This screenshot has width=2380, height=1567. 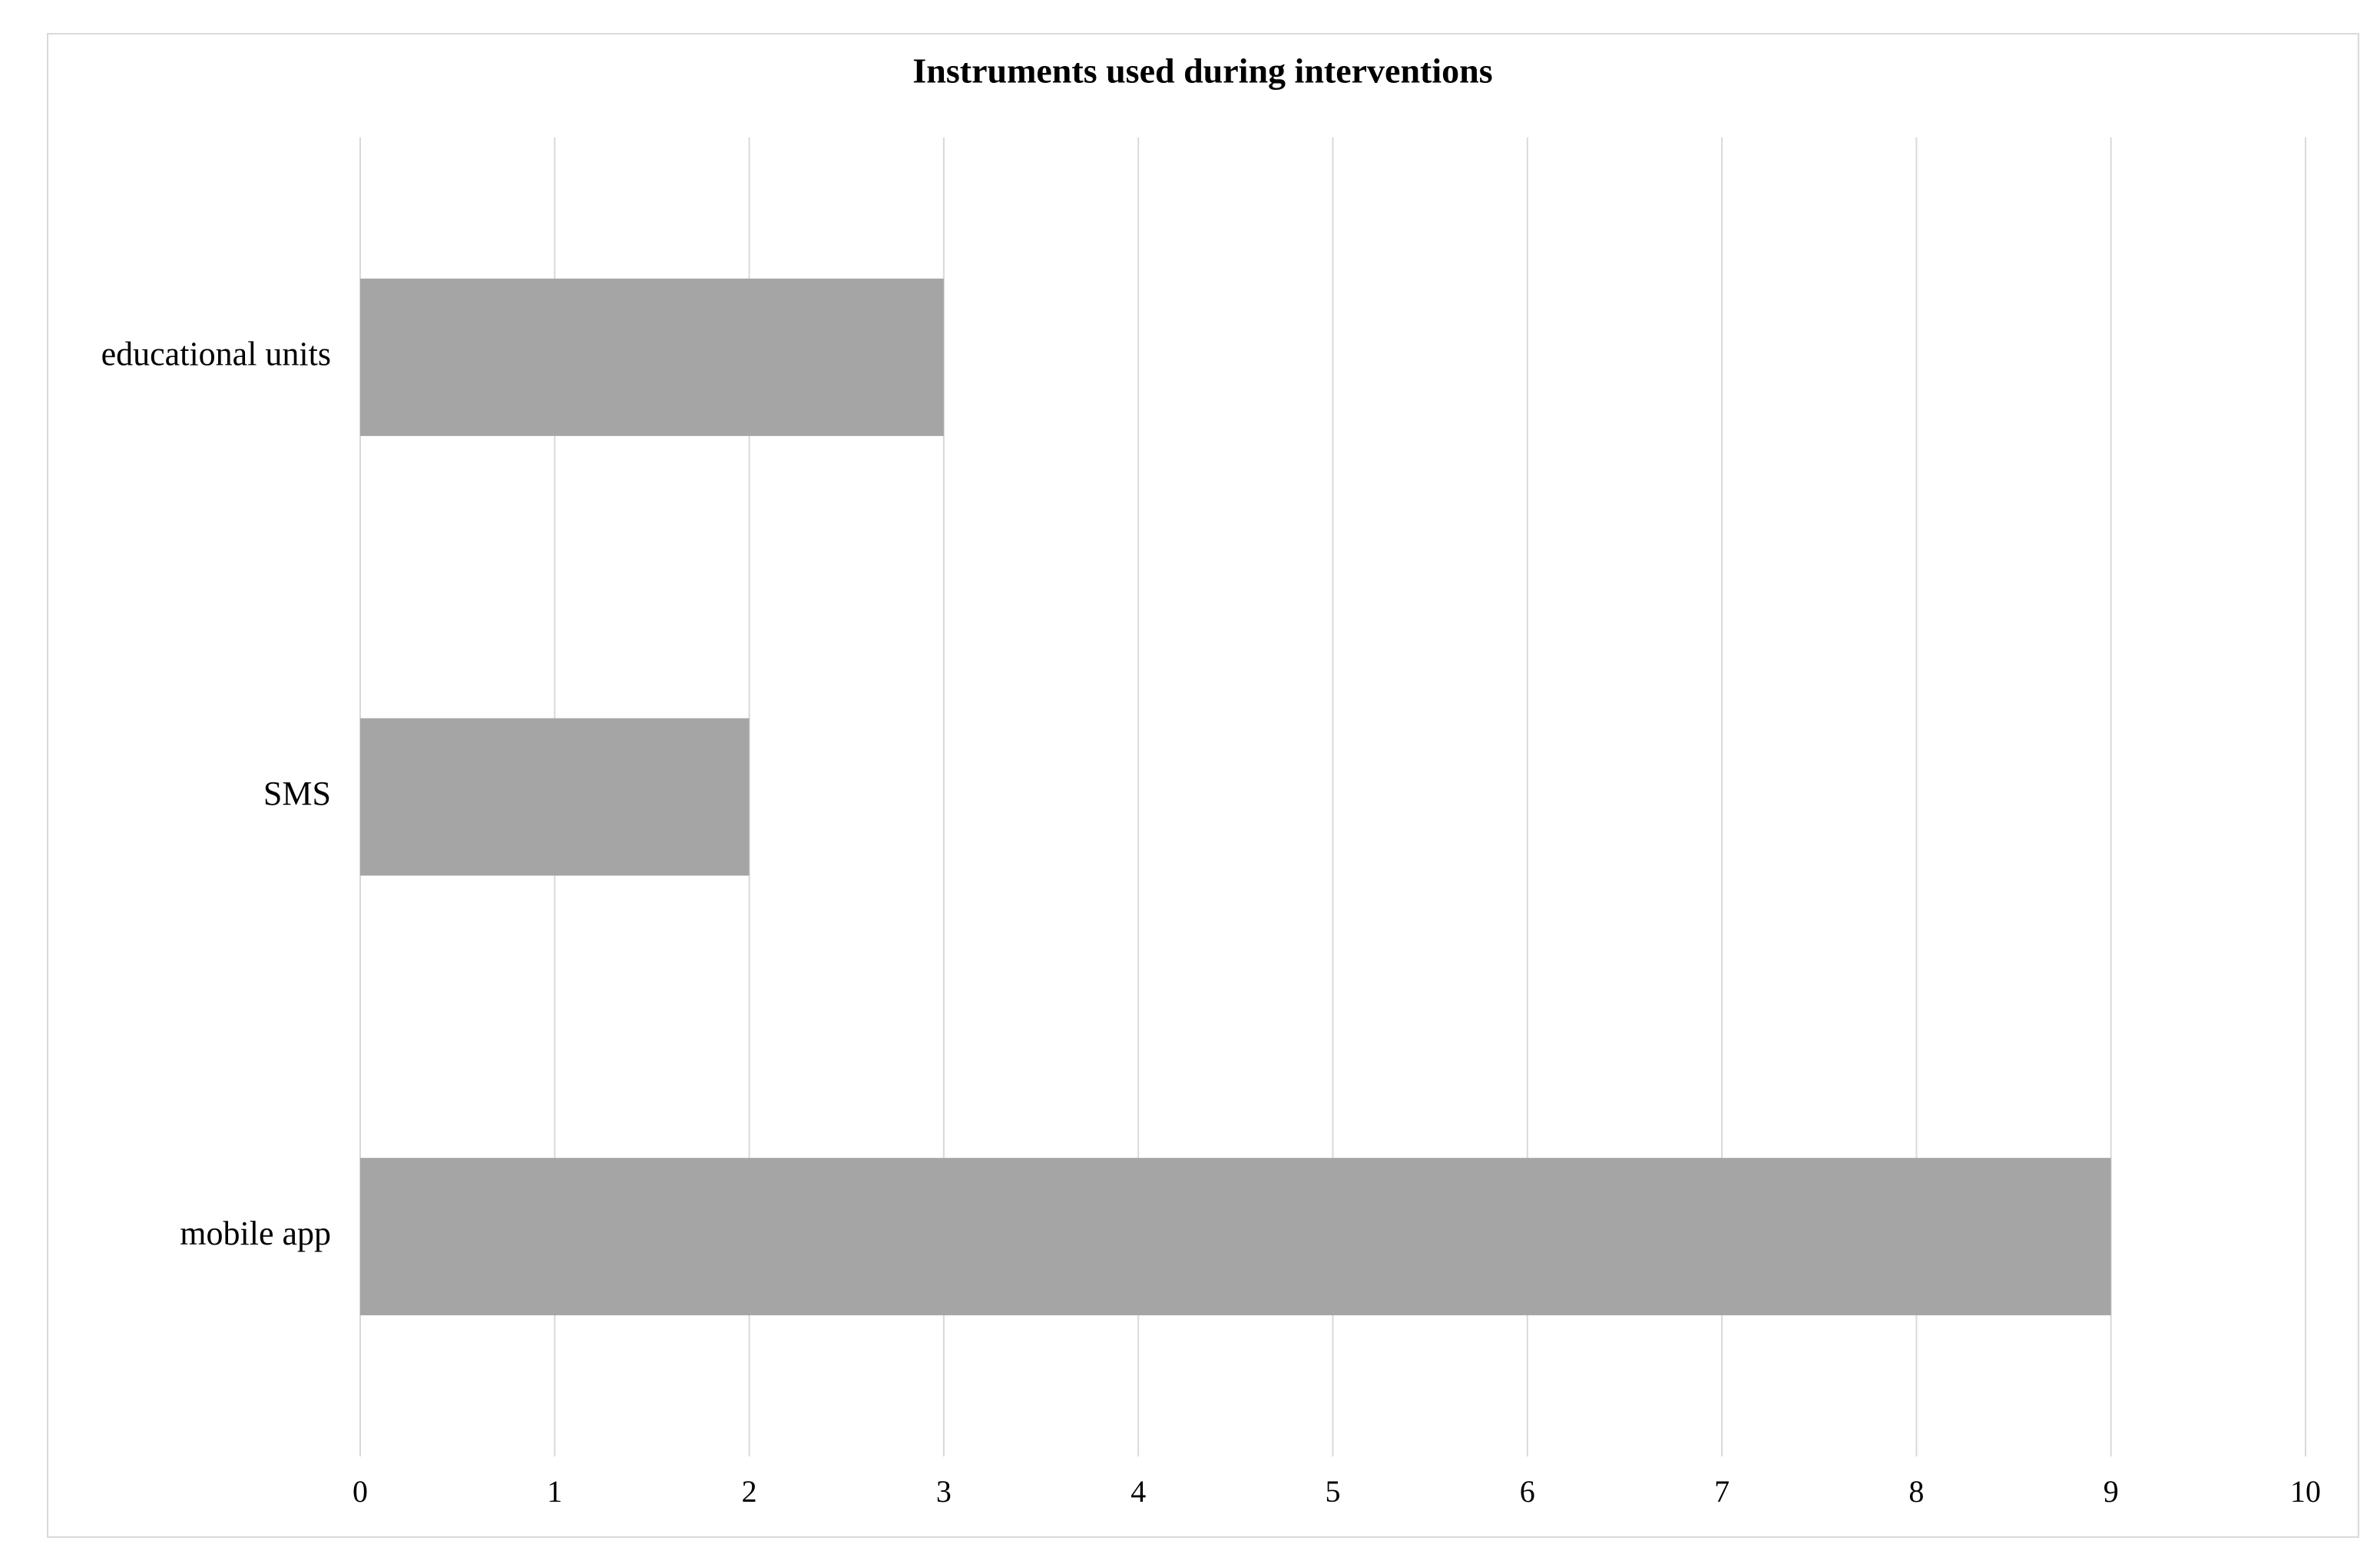 I want to click on x-tick-label: 7, so click(x=1722, y=1491).